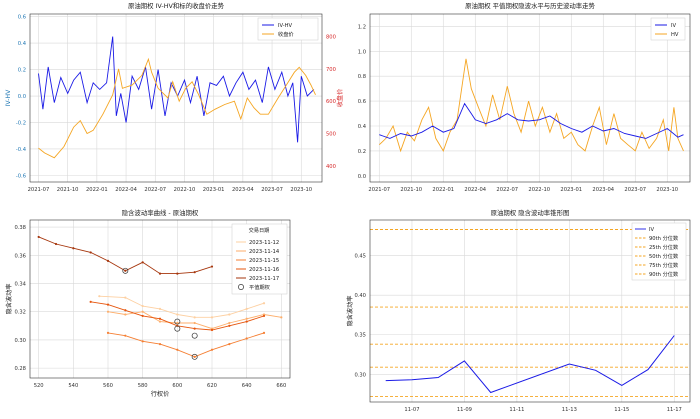 The height and width of the screenshot is (419, 700). I want to click on chart-title: 原油期权 IV-HV和标的收盘价走势, so click(176, 5).